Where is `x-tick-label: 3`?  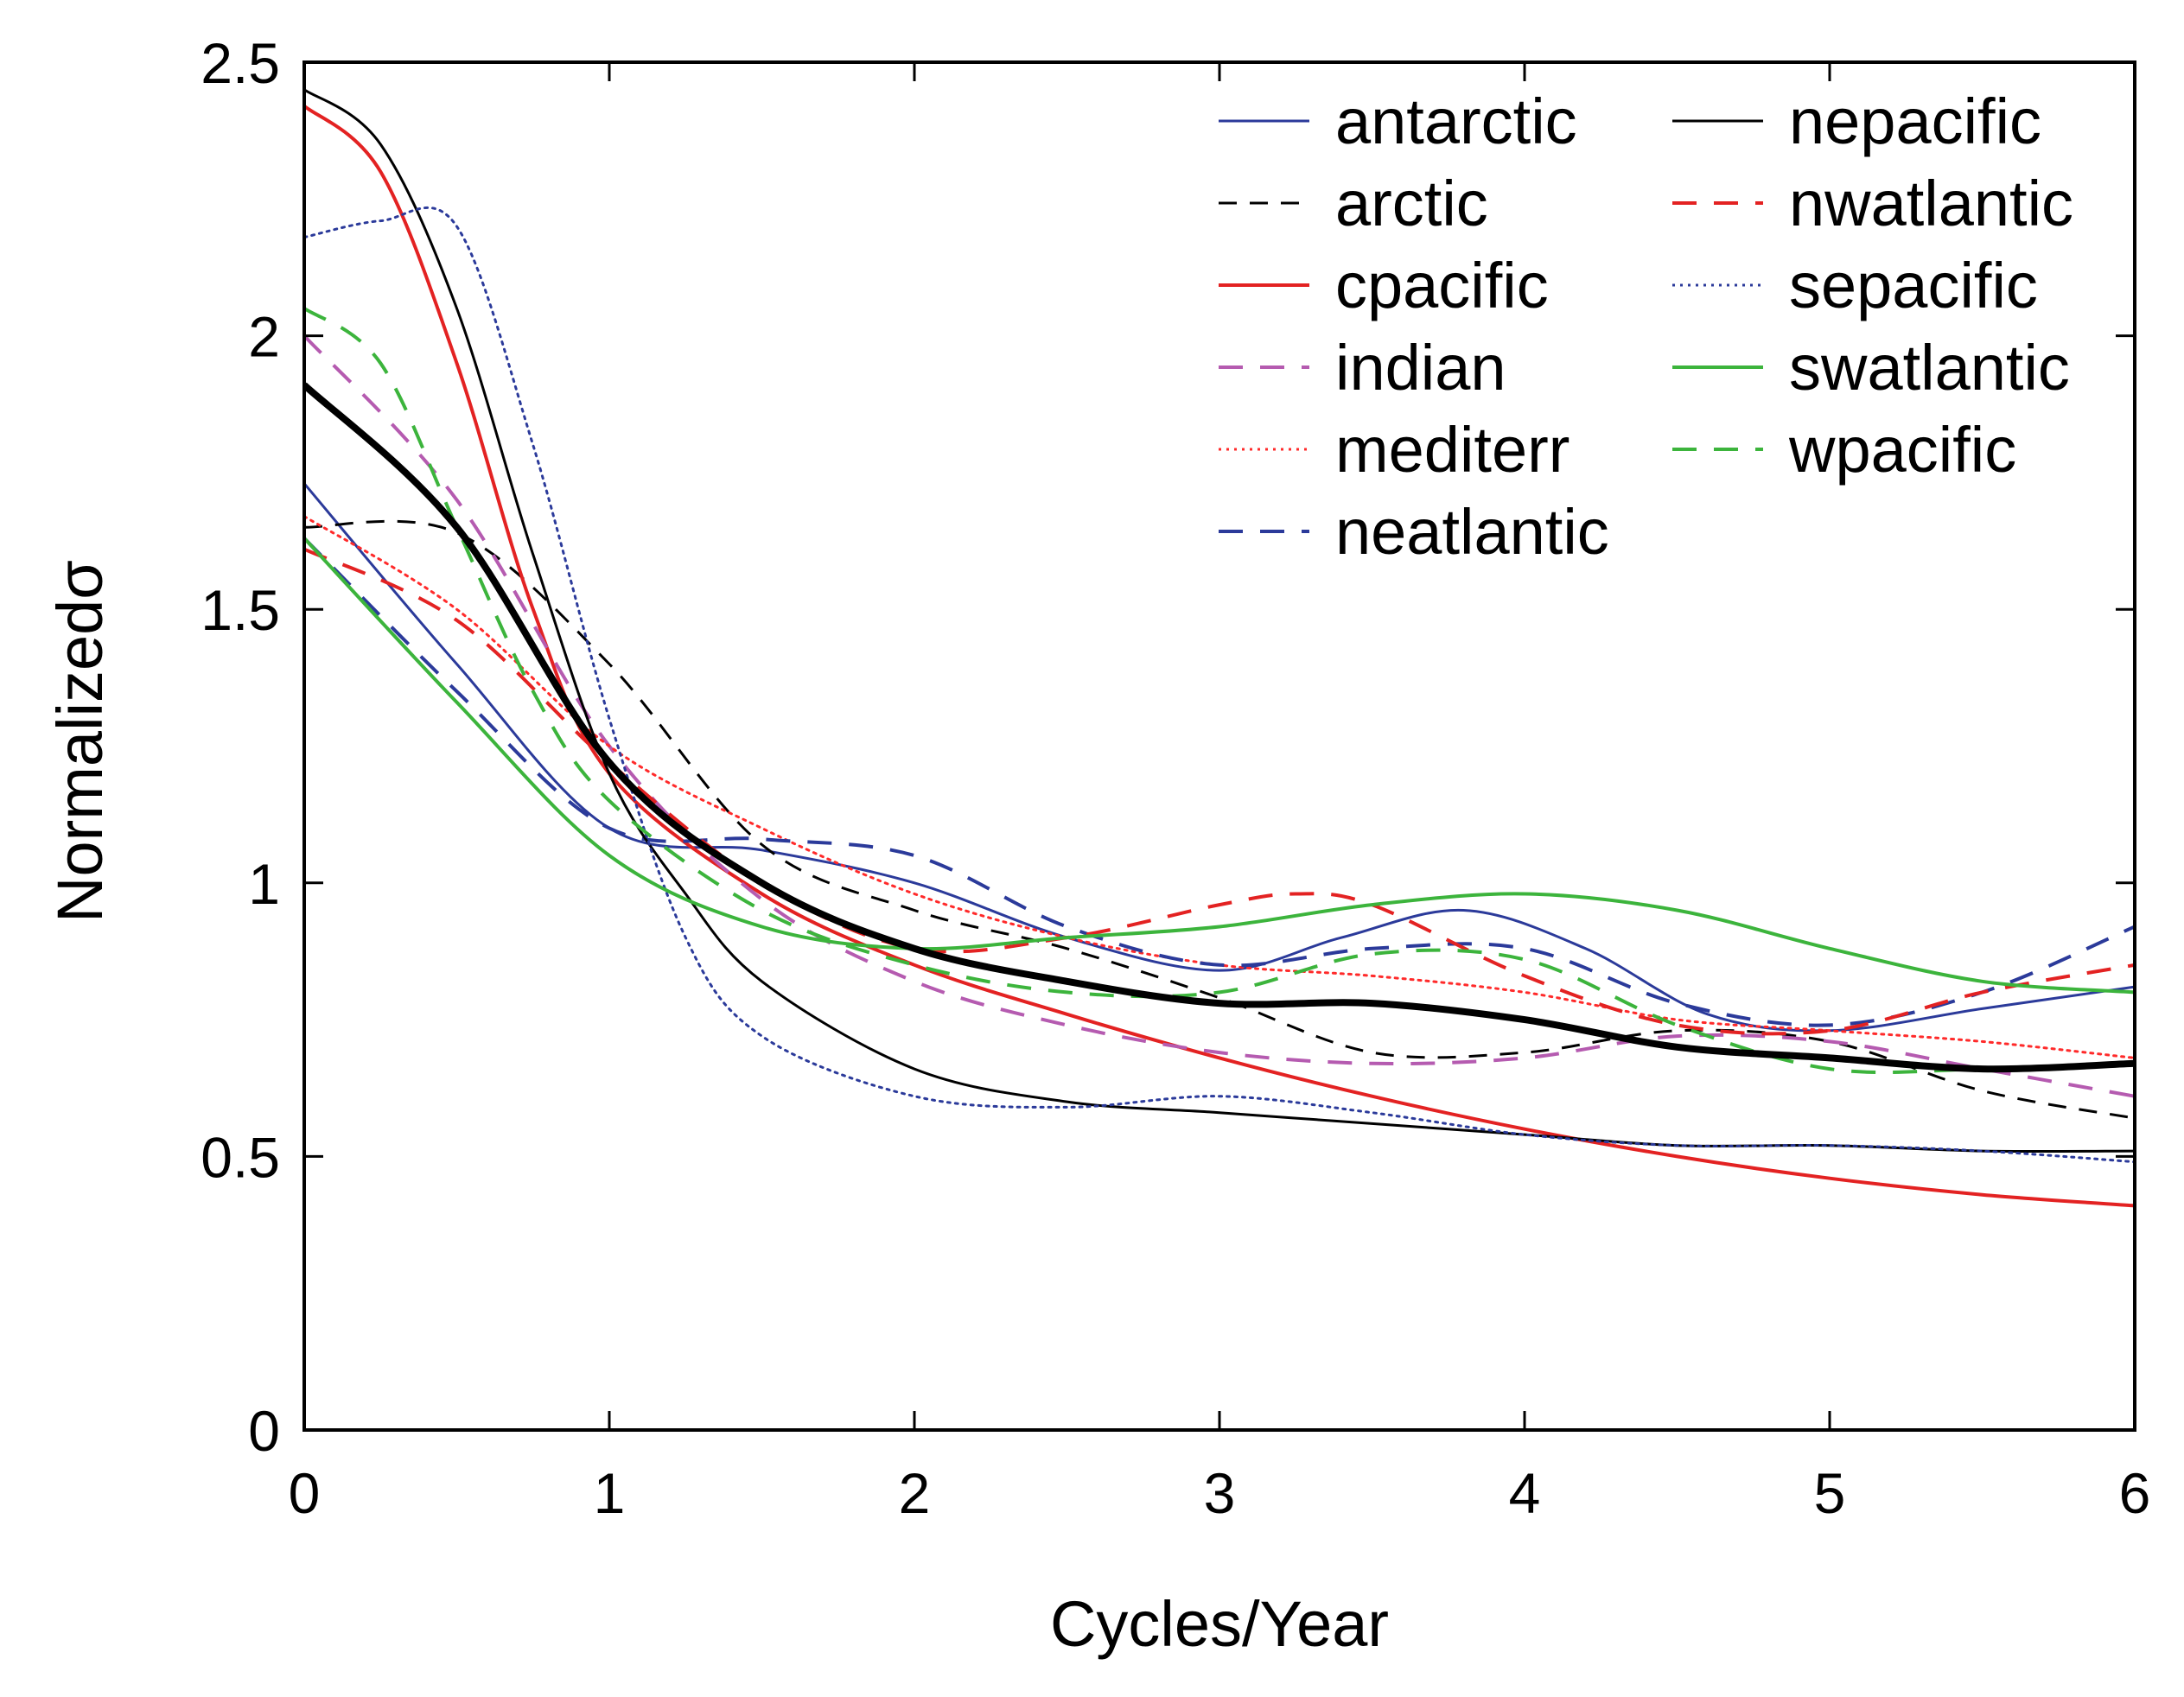
x-tick-label: 3 is located at coordinates (1220, 1493).